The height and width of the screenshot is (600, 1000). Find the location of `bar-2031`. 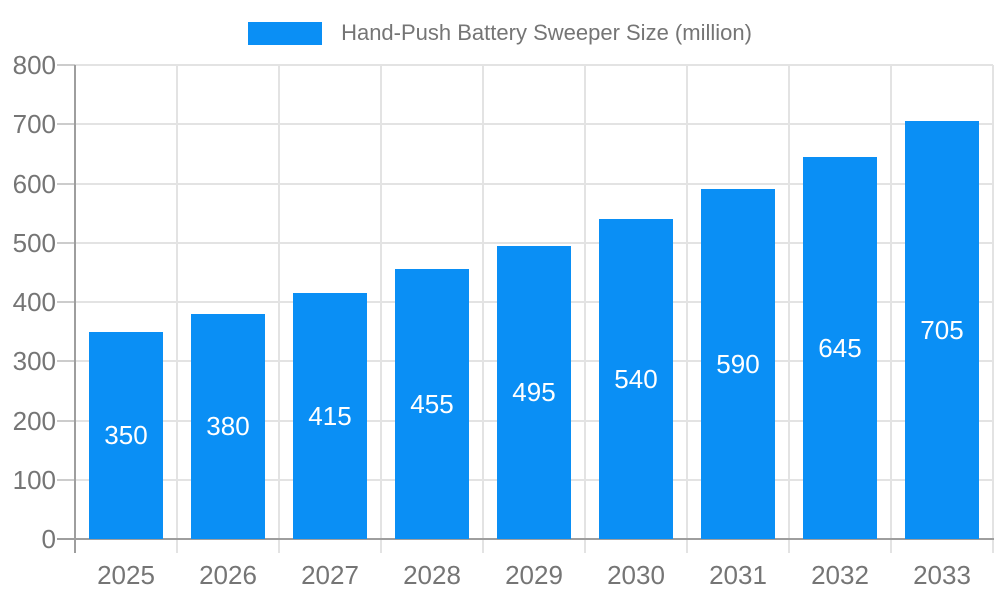

bar-2031 is located at coordinates (738, 364).